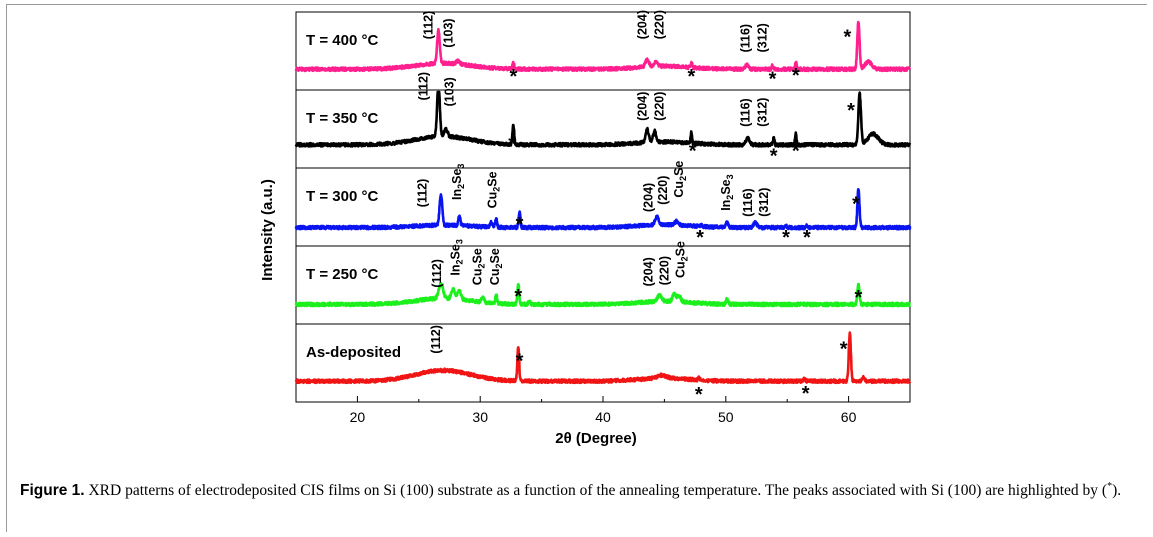 This screenshot has height=537, width=1153. Describe the element at coordinates (358, 417) in the screenshot. I see `x-tick-label: 20` at that location.